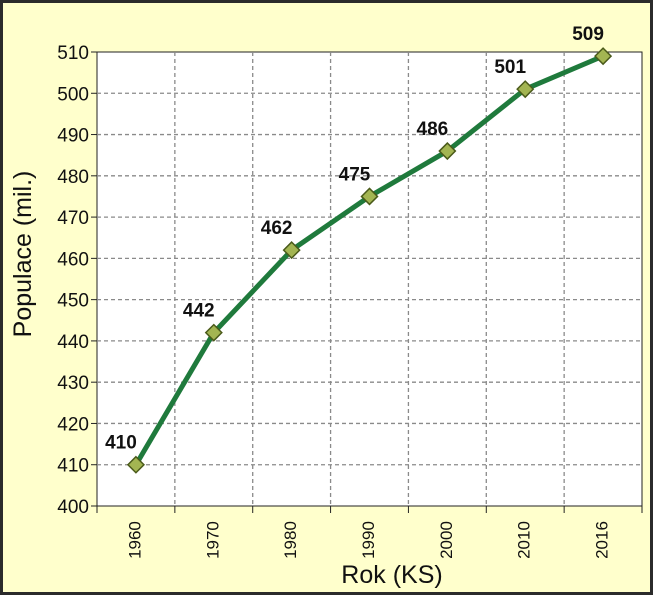  Describe the element at coordinates (510, 67) in the screenshot. I see `data-label: 501` at that location.